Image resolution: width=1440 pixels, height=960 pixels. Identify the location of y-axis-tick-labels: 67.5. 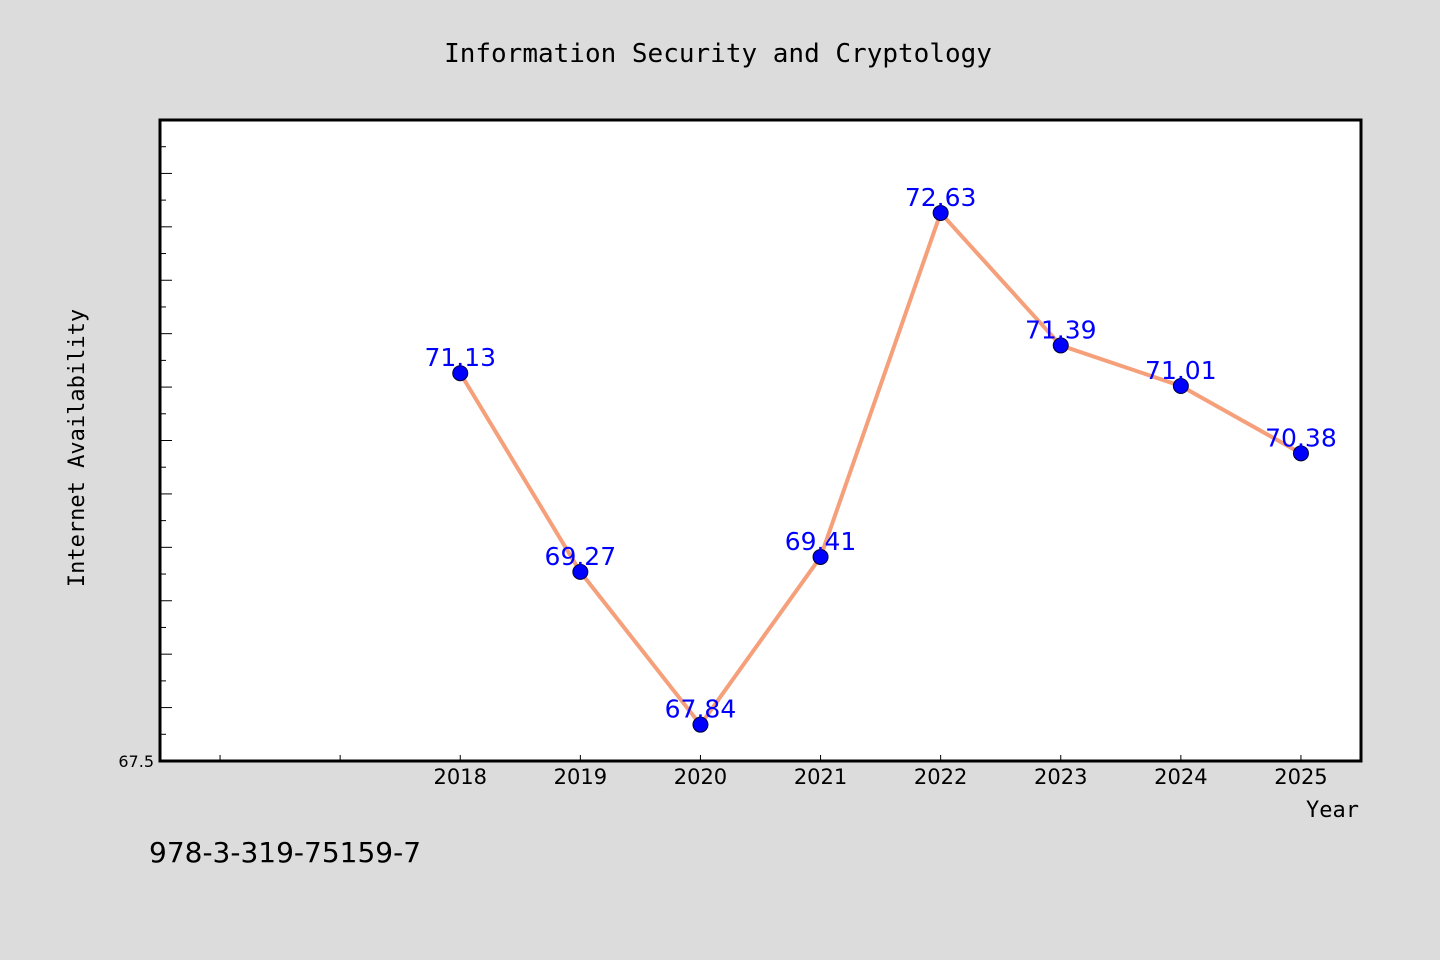
(136, 761).